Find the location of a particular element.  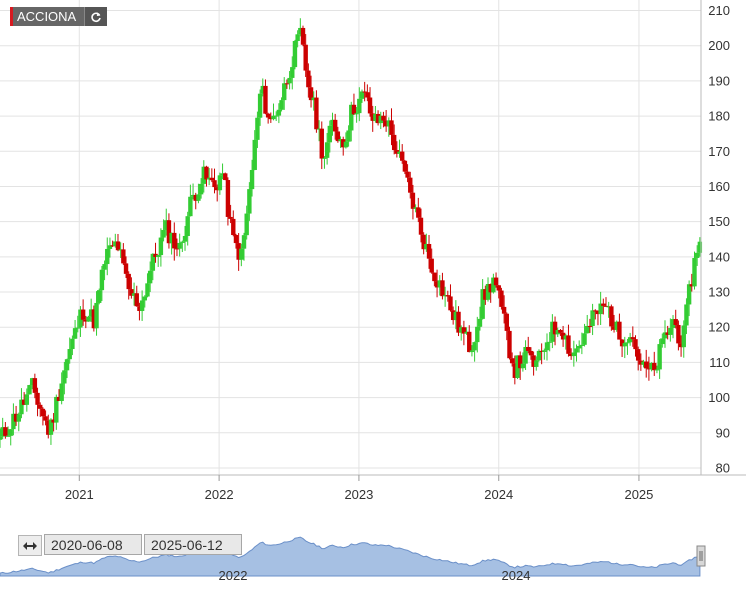

start-date-input: 2020-06-08 is located at coordinates (93, 544).